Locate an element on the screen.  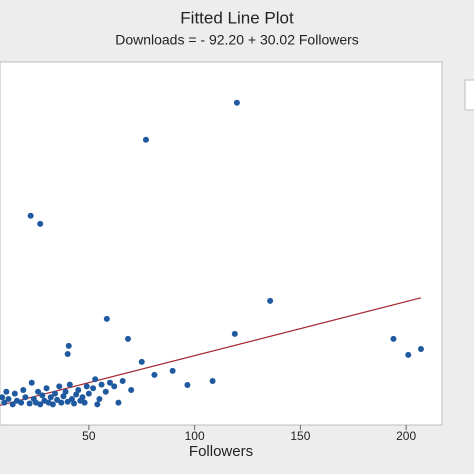
x-tick-label: 150 is located at coordinates (300, 436).